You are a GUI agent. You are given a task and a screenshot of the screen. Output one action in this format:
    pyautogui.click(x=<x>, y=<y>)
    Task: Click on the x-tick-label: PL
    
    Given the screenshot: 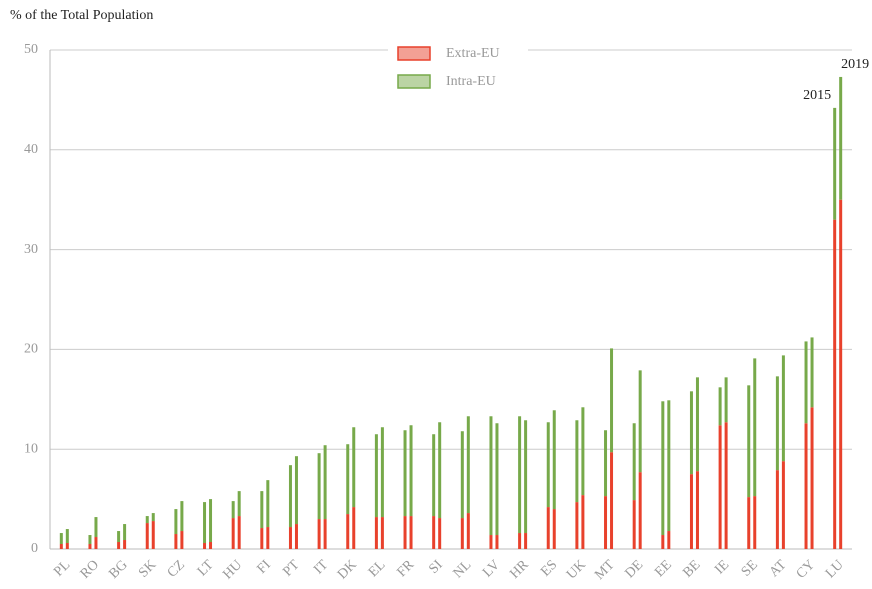 What is the action you would take?
    pyautogui.click(x=62, y=568)
    